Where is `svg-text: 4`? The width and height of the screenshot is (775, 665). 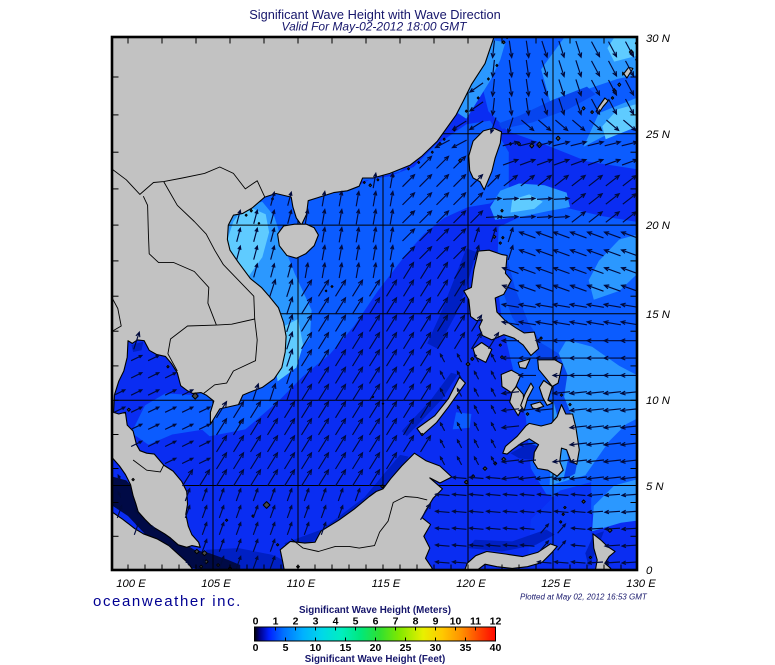
svg-text: 4 is located at coordinates (336, 622).